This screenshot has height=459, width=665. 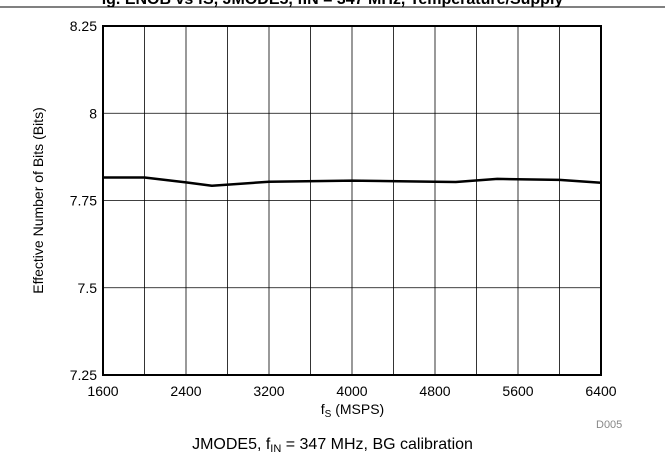 I want to click on caption-rest: = 347 MHz, BG calibration, so click(x=377, y=444).